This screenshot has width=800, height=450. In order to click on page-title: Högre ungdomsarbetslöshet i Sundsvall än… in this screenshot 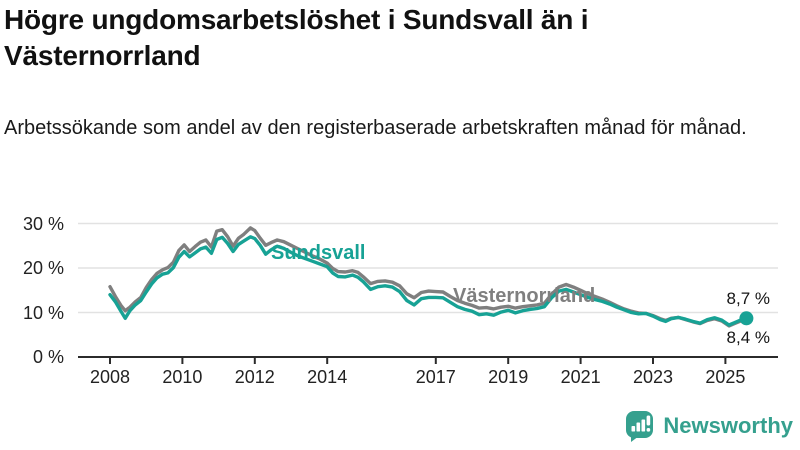, I will do `click(296, 37)`.